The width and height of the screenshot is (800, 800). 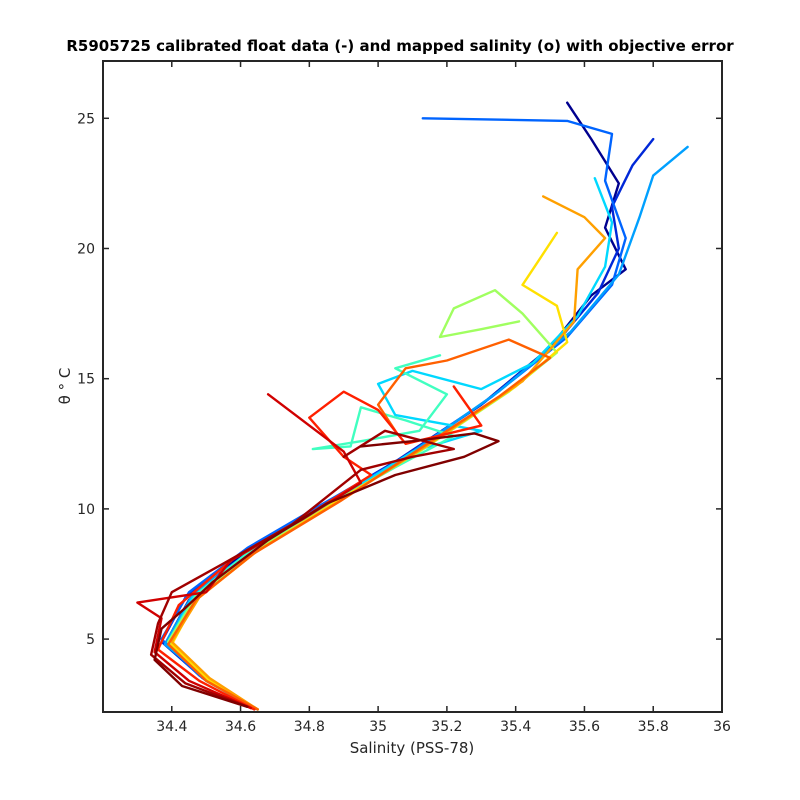 What do you see at coordinates (240, 727) in the screenshot?
I see `x-tick-label: 34.6` at bounding box center [240, 727].